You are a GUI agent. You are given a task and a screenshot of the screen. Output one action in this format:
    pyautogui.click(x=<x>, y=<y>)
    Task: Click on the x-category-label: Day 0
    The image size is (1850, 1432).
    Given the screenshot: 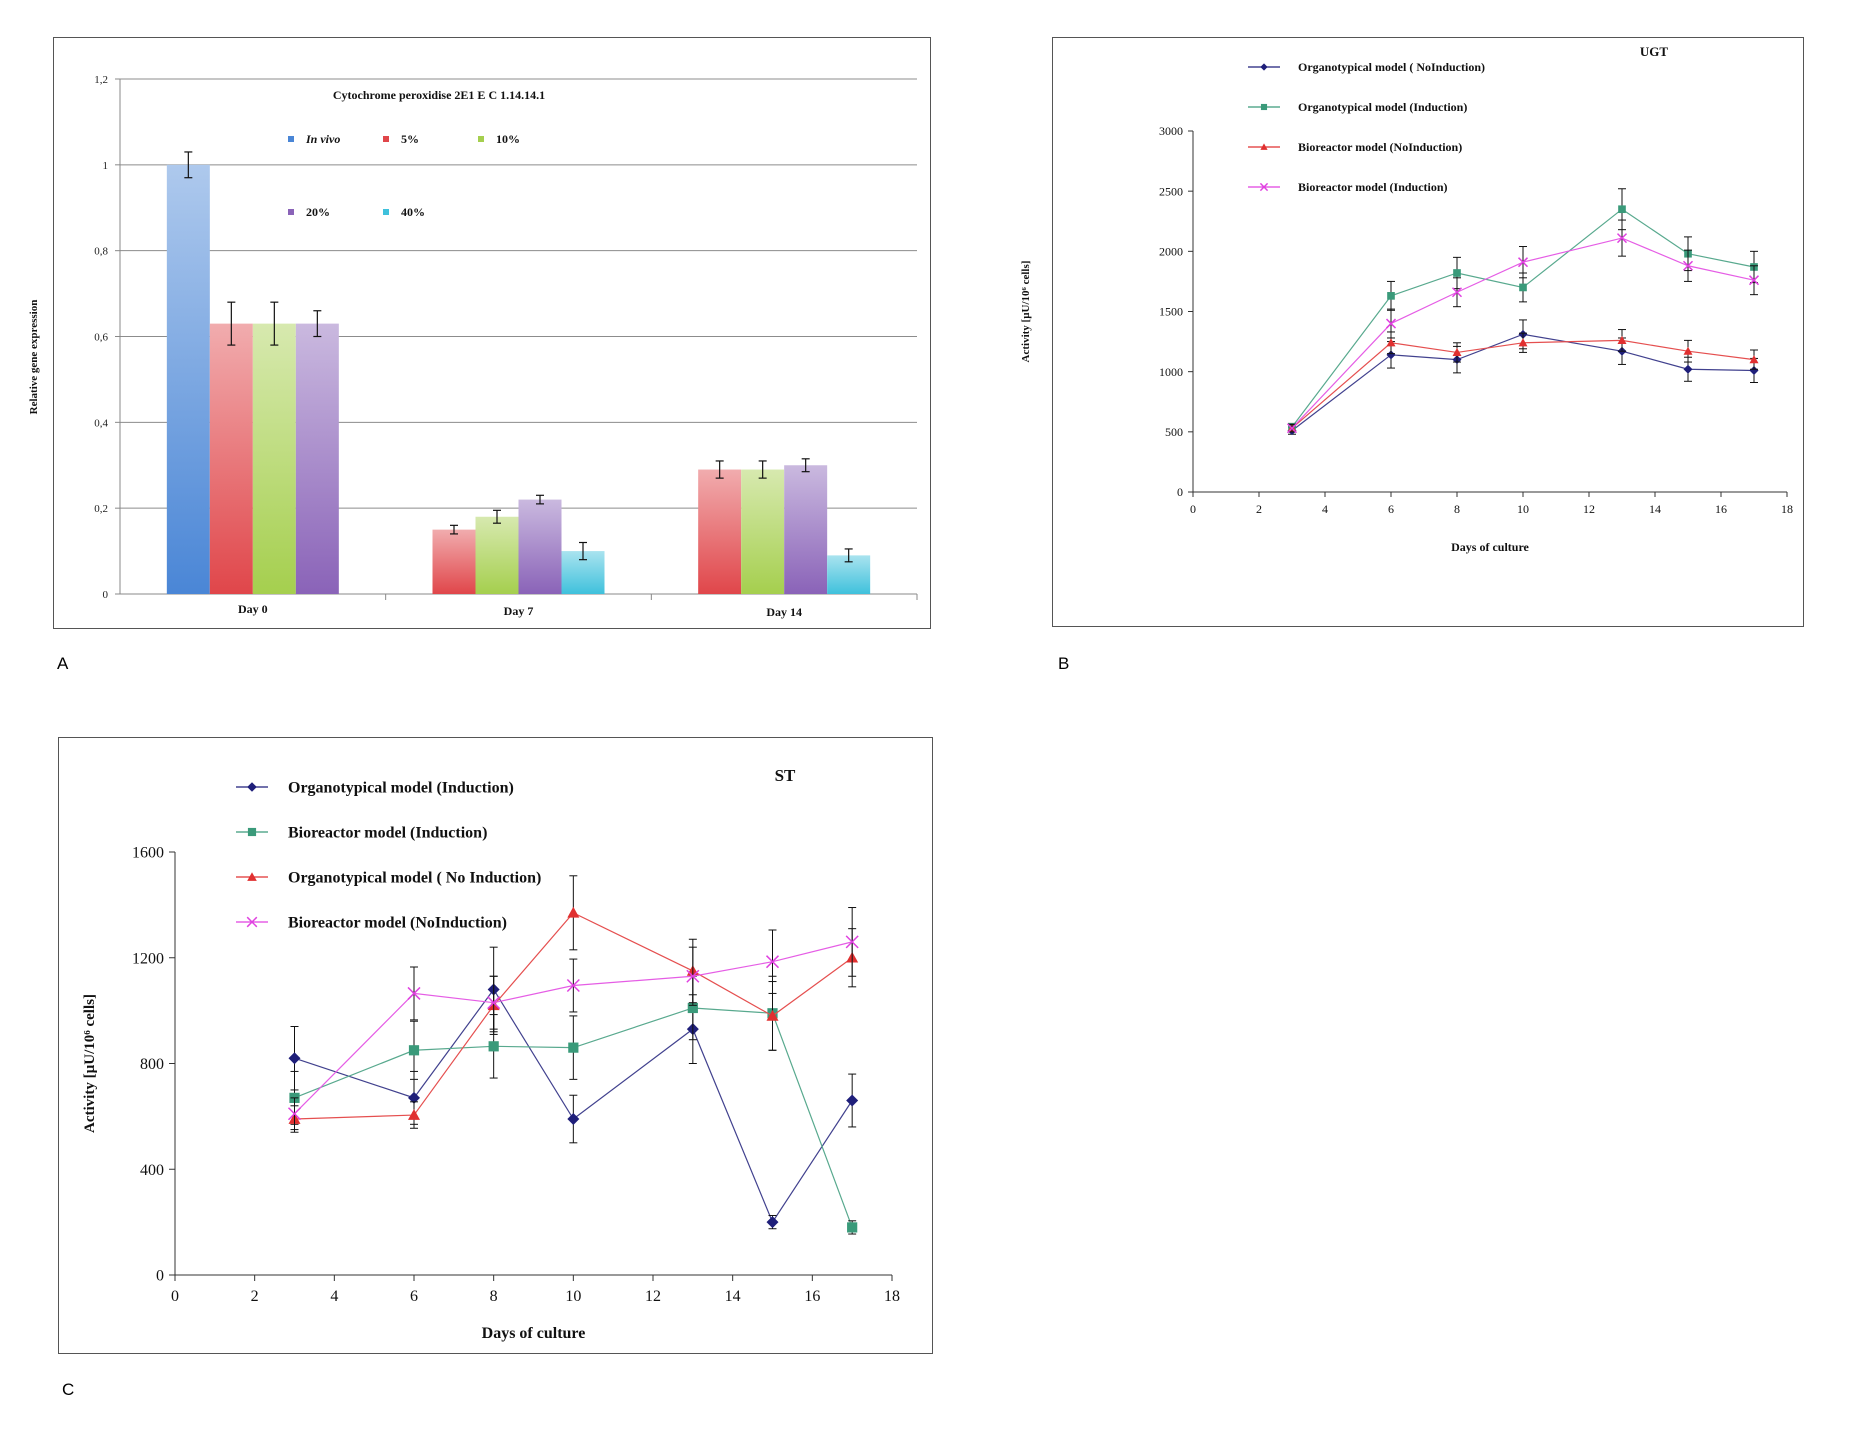 What is the action you would take?
    pyautogui.click(x=253, y=609)
    